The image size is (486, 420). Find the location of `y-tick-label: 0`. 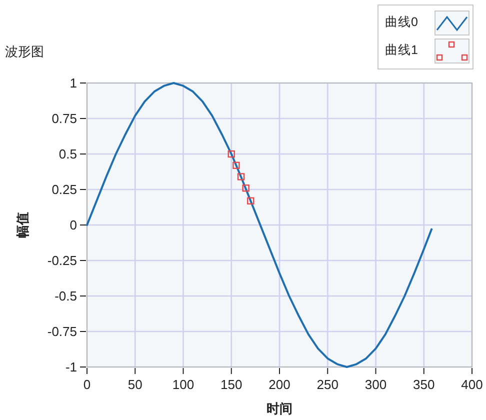

y-tick-label: 0 is located at coordinates (73, 225).